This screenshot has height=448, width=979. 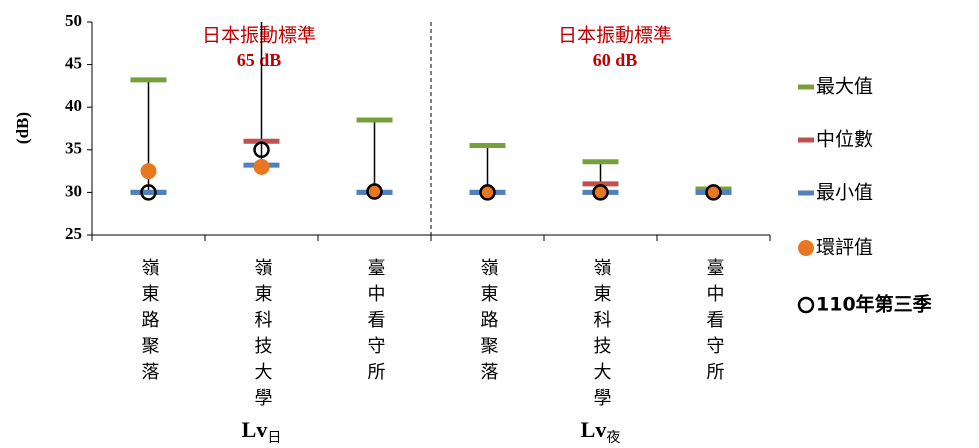 What do you see at coordinates (844, 87) in the screenshot?
I see `legend-label: 最大值` at bounding box center [844, 87].